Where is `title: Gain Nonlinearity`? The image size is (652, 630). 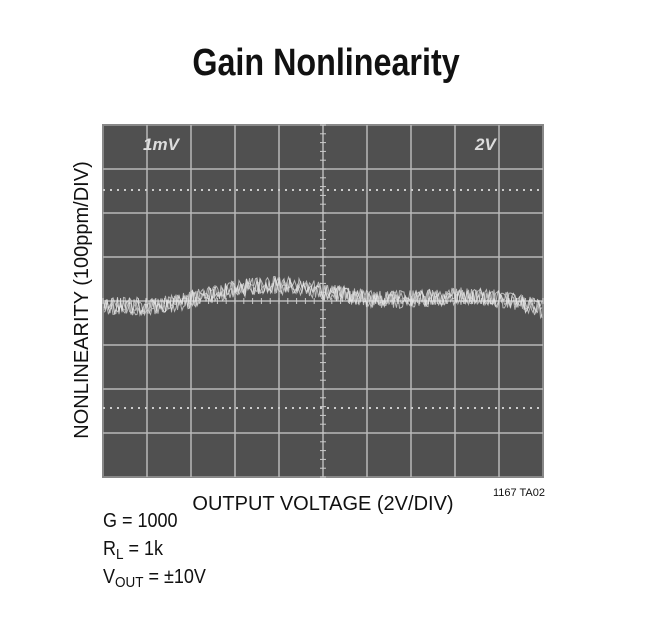
title: Gain Nonlinearity is located at coordinates (326, 63).